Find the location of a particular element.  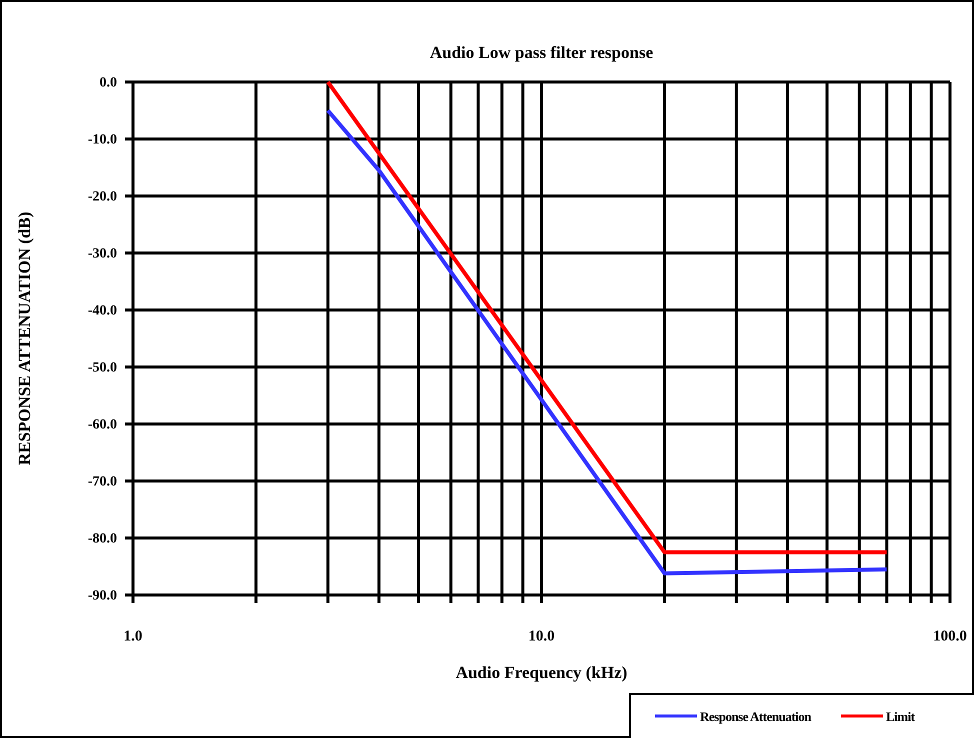

y-tick-label: -80.0 is located at coordinates (102, 538).